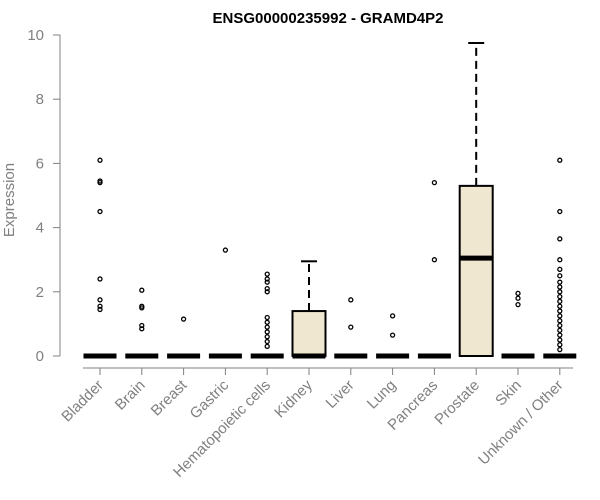 This screenshot has height=500, width=600. Describe the element at coordinates (508, 393) in the screenshot. I see `x-tick-label: Skin` at that location.